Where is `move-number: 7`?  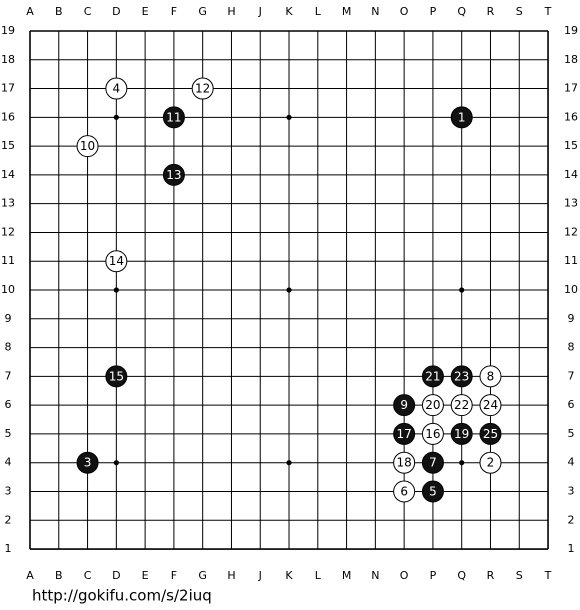 move-number: 7 is located at coordinates (433, 463).